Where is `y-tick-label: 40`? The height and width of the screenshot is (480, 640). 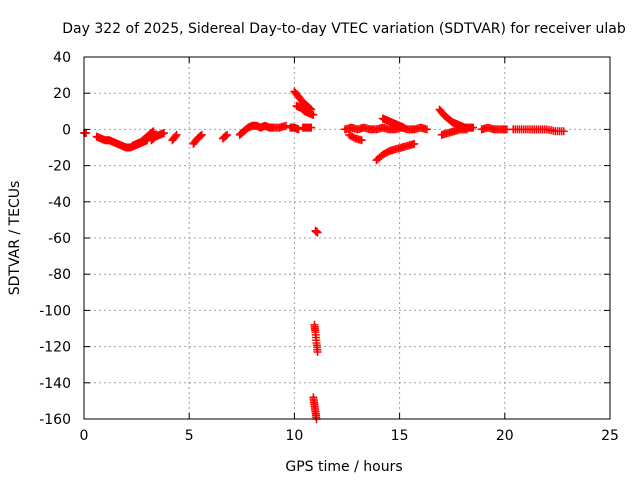 y-tick-label: 40 is located at coordinates (62, 58).